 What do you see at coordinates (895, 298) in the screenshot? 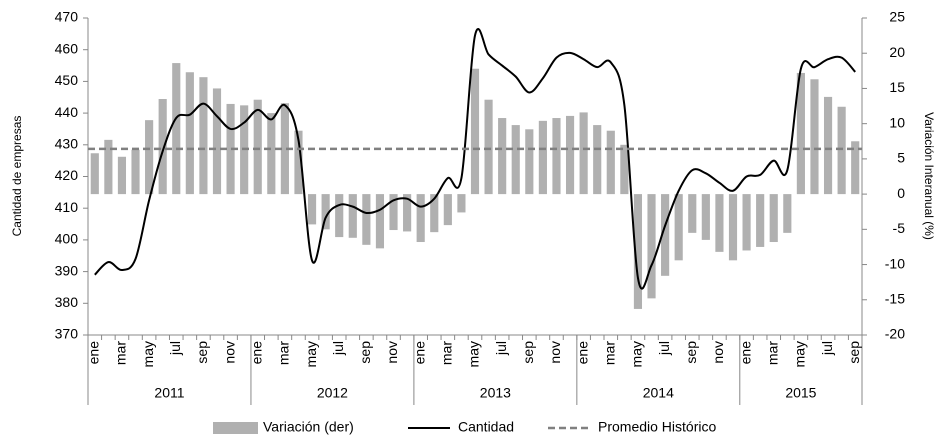
I see `y2-tick-label: -15` at bounding box center [895, 298].